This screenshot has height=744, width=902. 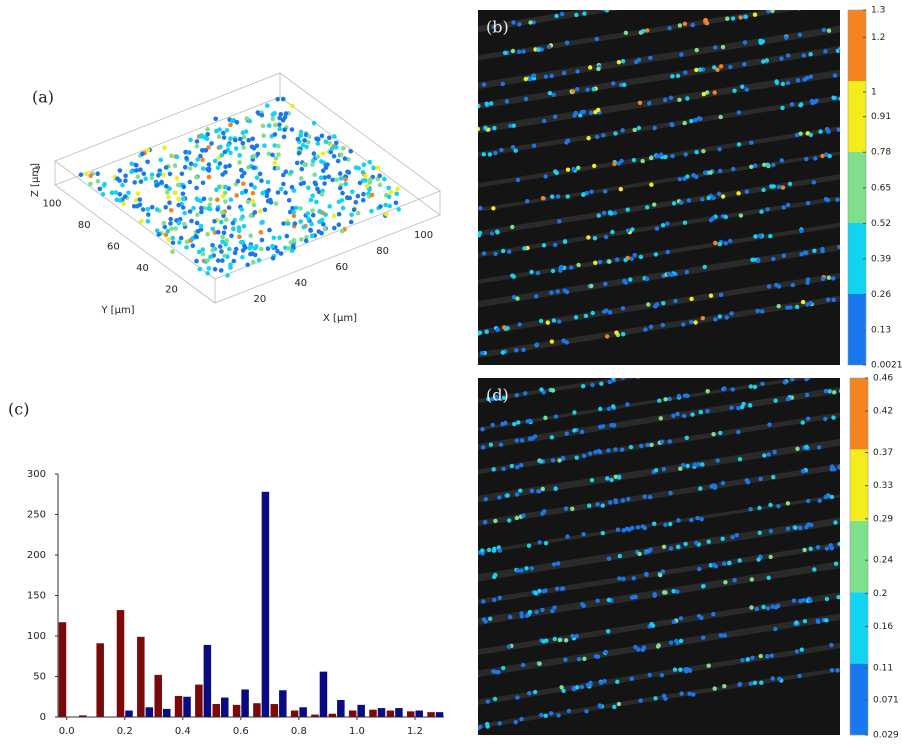 I want to click on colorbar-band, so click(x=859, y=414).